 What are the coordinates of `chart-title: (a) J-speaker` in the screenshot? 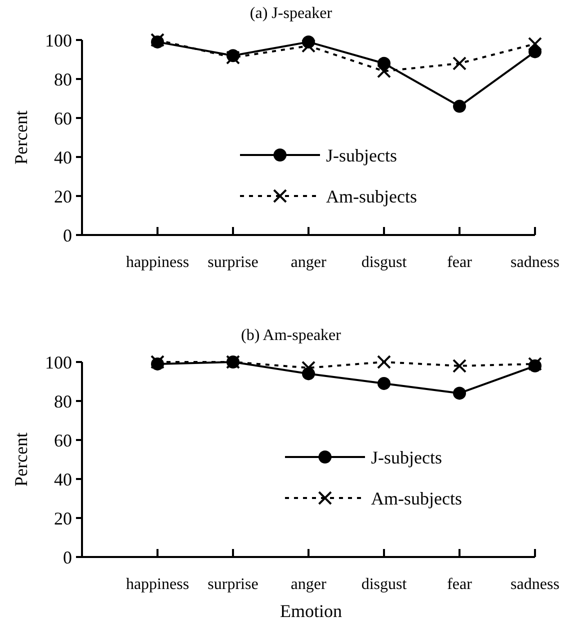 It's located at (291, 13).